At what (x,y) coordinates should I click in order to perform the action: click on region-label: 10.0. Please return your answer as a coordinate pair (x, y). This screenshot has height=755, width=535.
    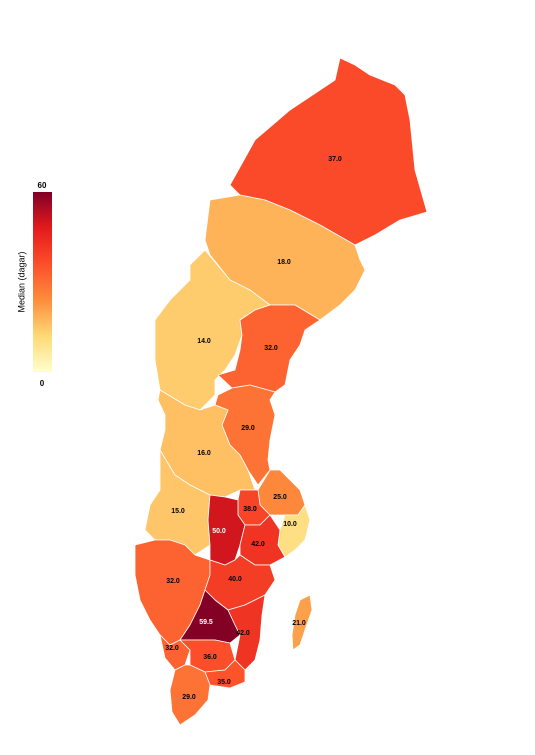
    Looking at the image, I should click on (290, 524).